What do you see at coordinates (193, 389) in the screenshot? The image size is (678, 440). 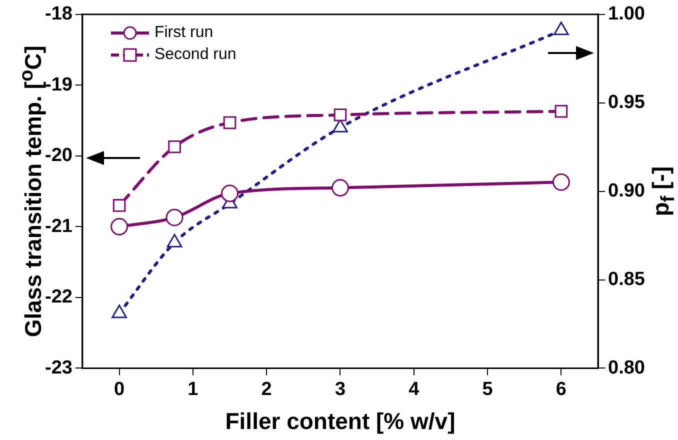 I see `x-tick-label: 1` at bounding box center [193, 389].